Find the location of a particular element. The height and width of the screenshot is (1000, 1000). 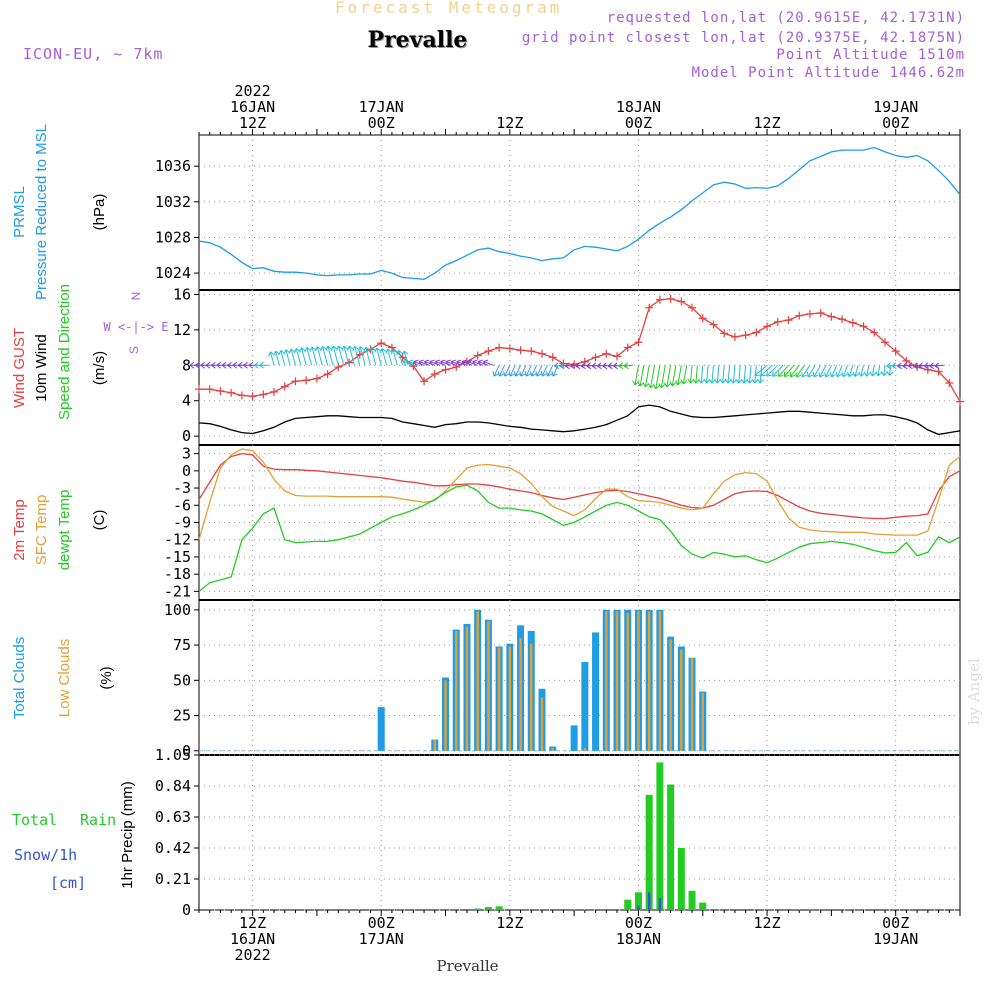

temp-dewpt-label: dewpt Temp is located at coordinates (64, 530).